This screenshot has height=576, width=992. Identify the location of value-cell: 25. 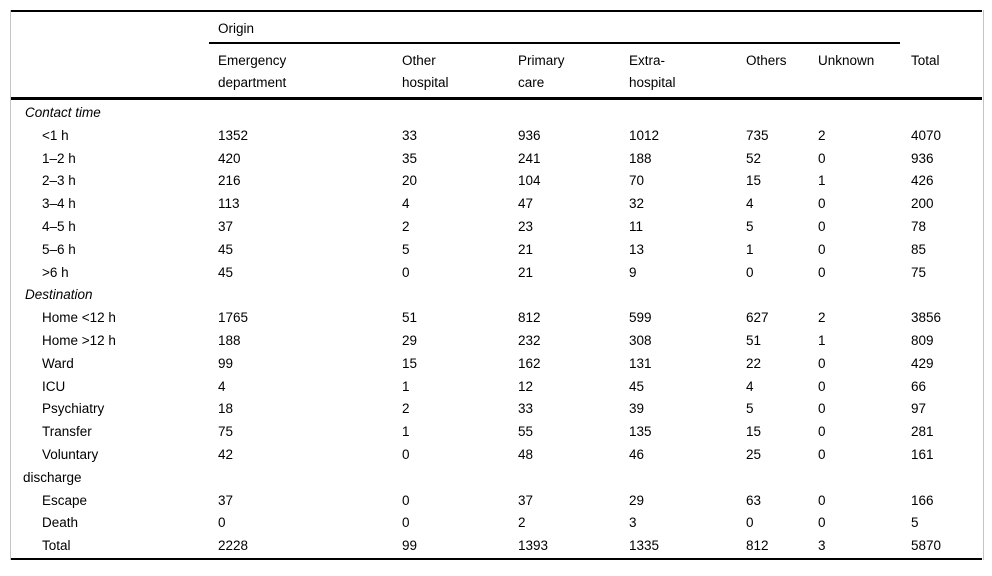
(754, 454).